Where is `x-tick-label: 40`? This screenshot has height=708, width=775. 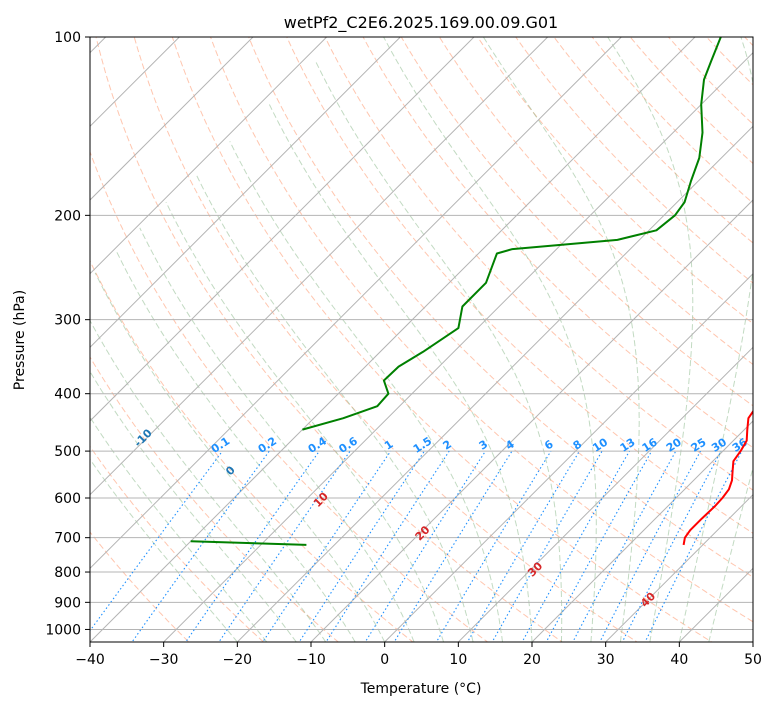
x-tick-label: 40 is located at coordinates (679, 660).